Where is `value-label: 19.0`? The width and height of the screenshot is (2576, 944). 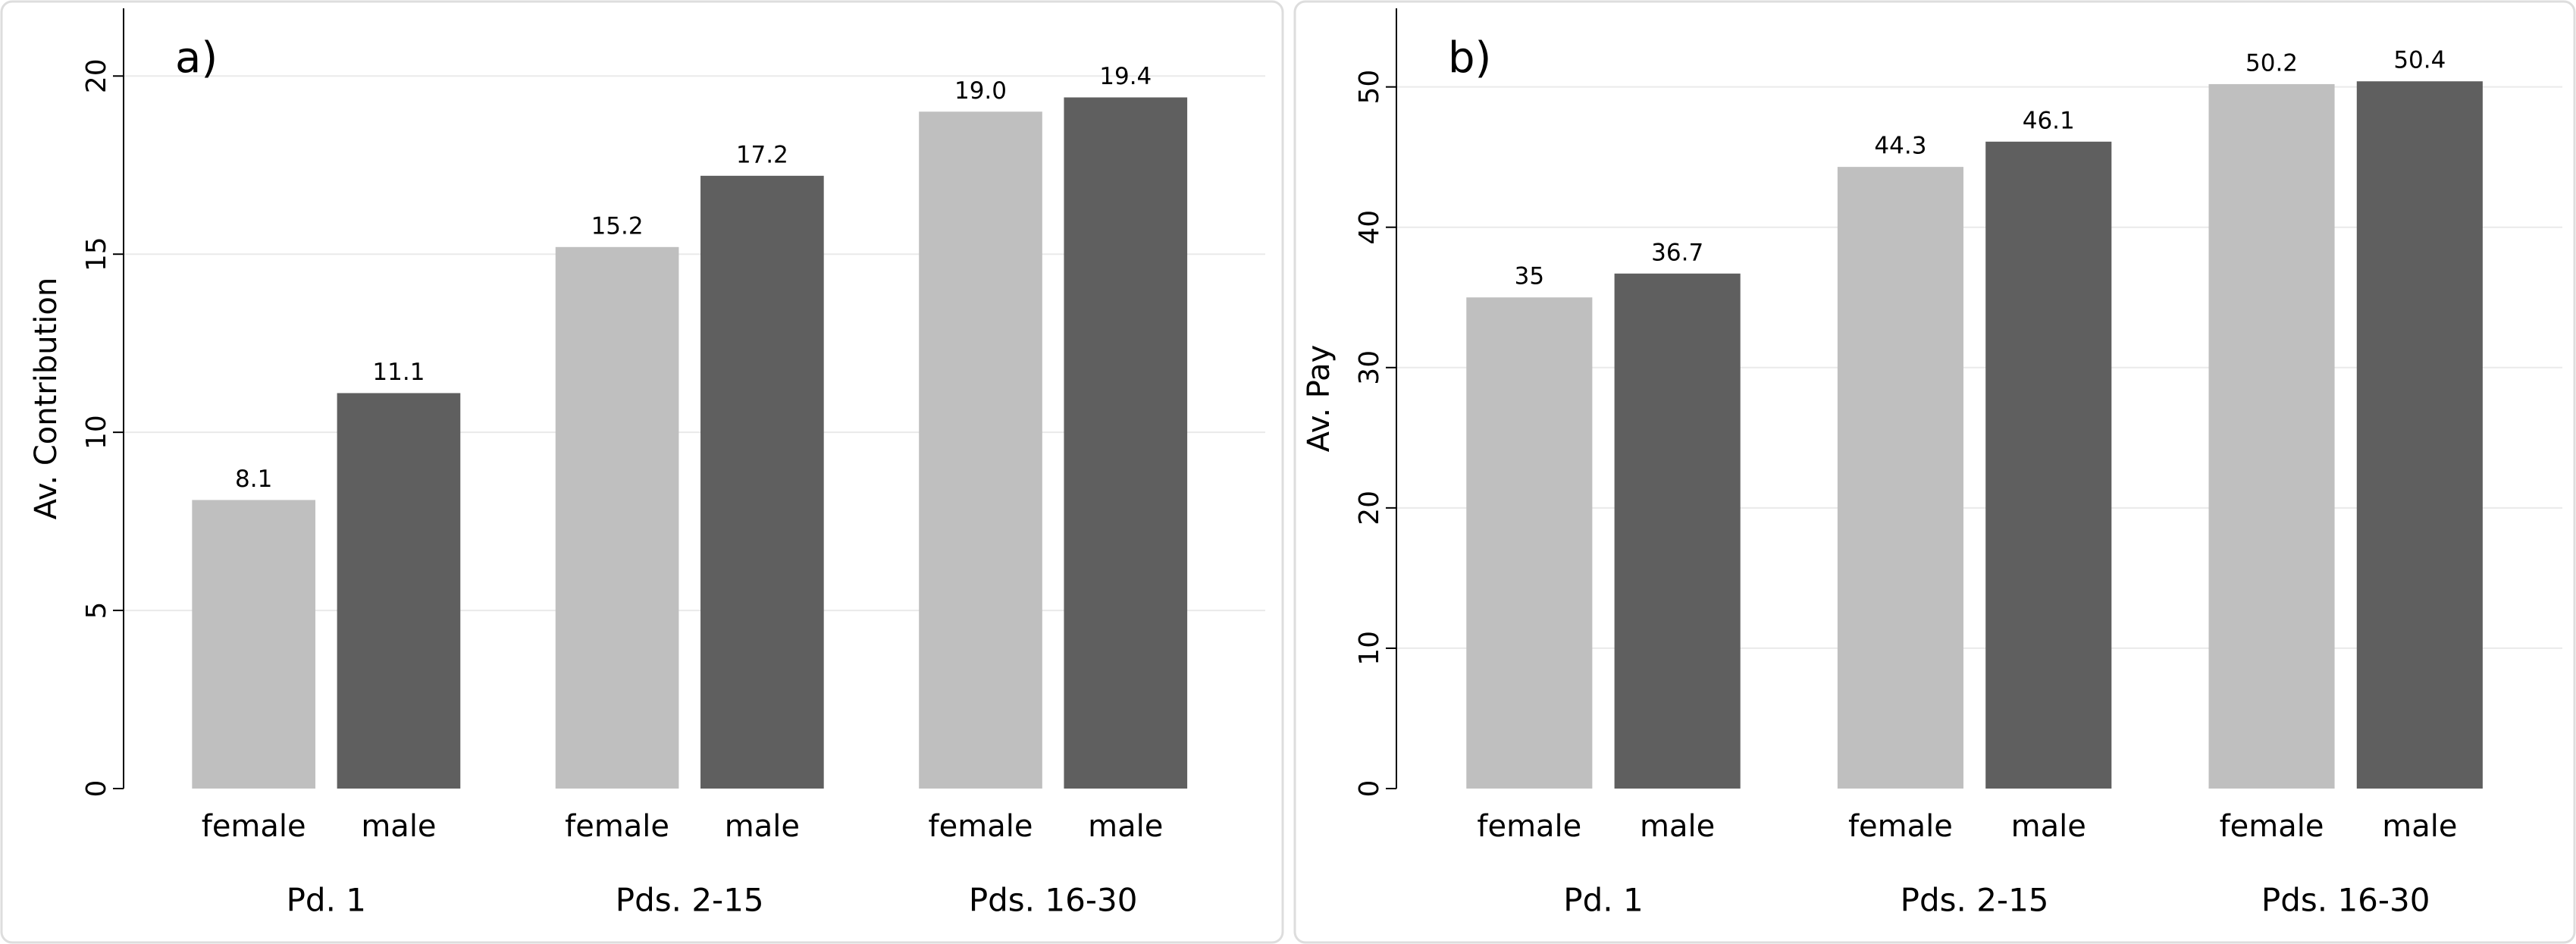
value-label: 19.0 is located at coordinates (980, 91).